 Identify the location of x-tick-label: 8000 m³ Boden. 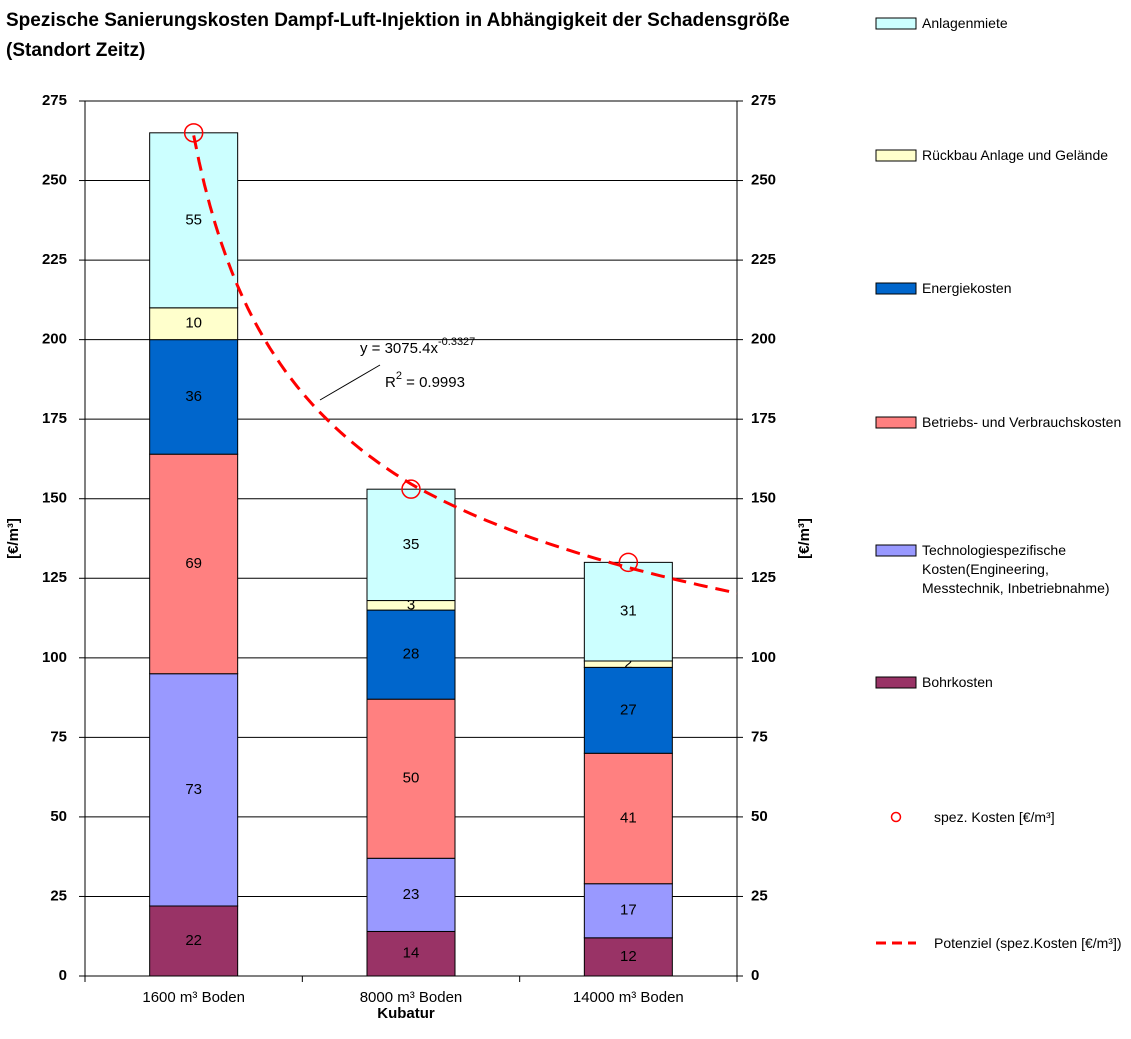
(411, 997).